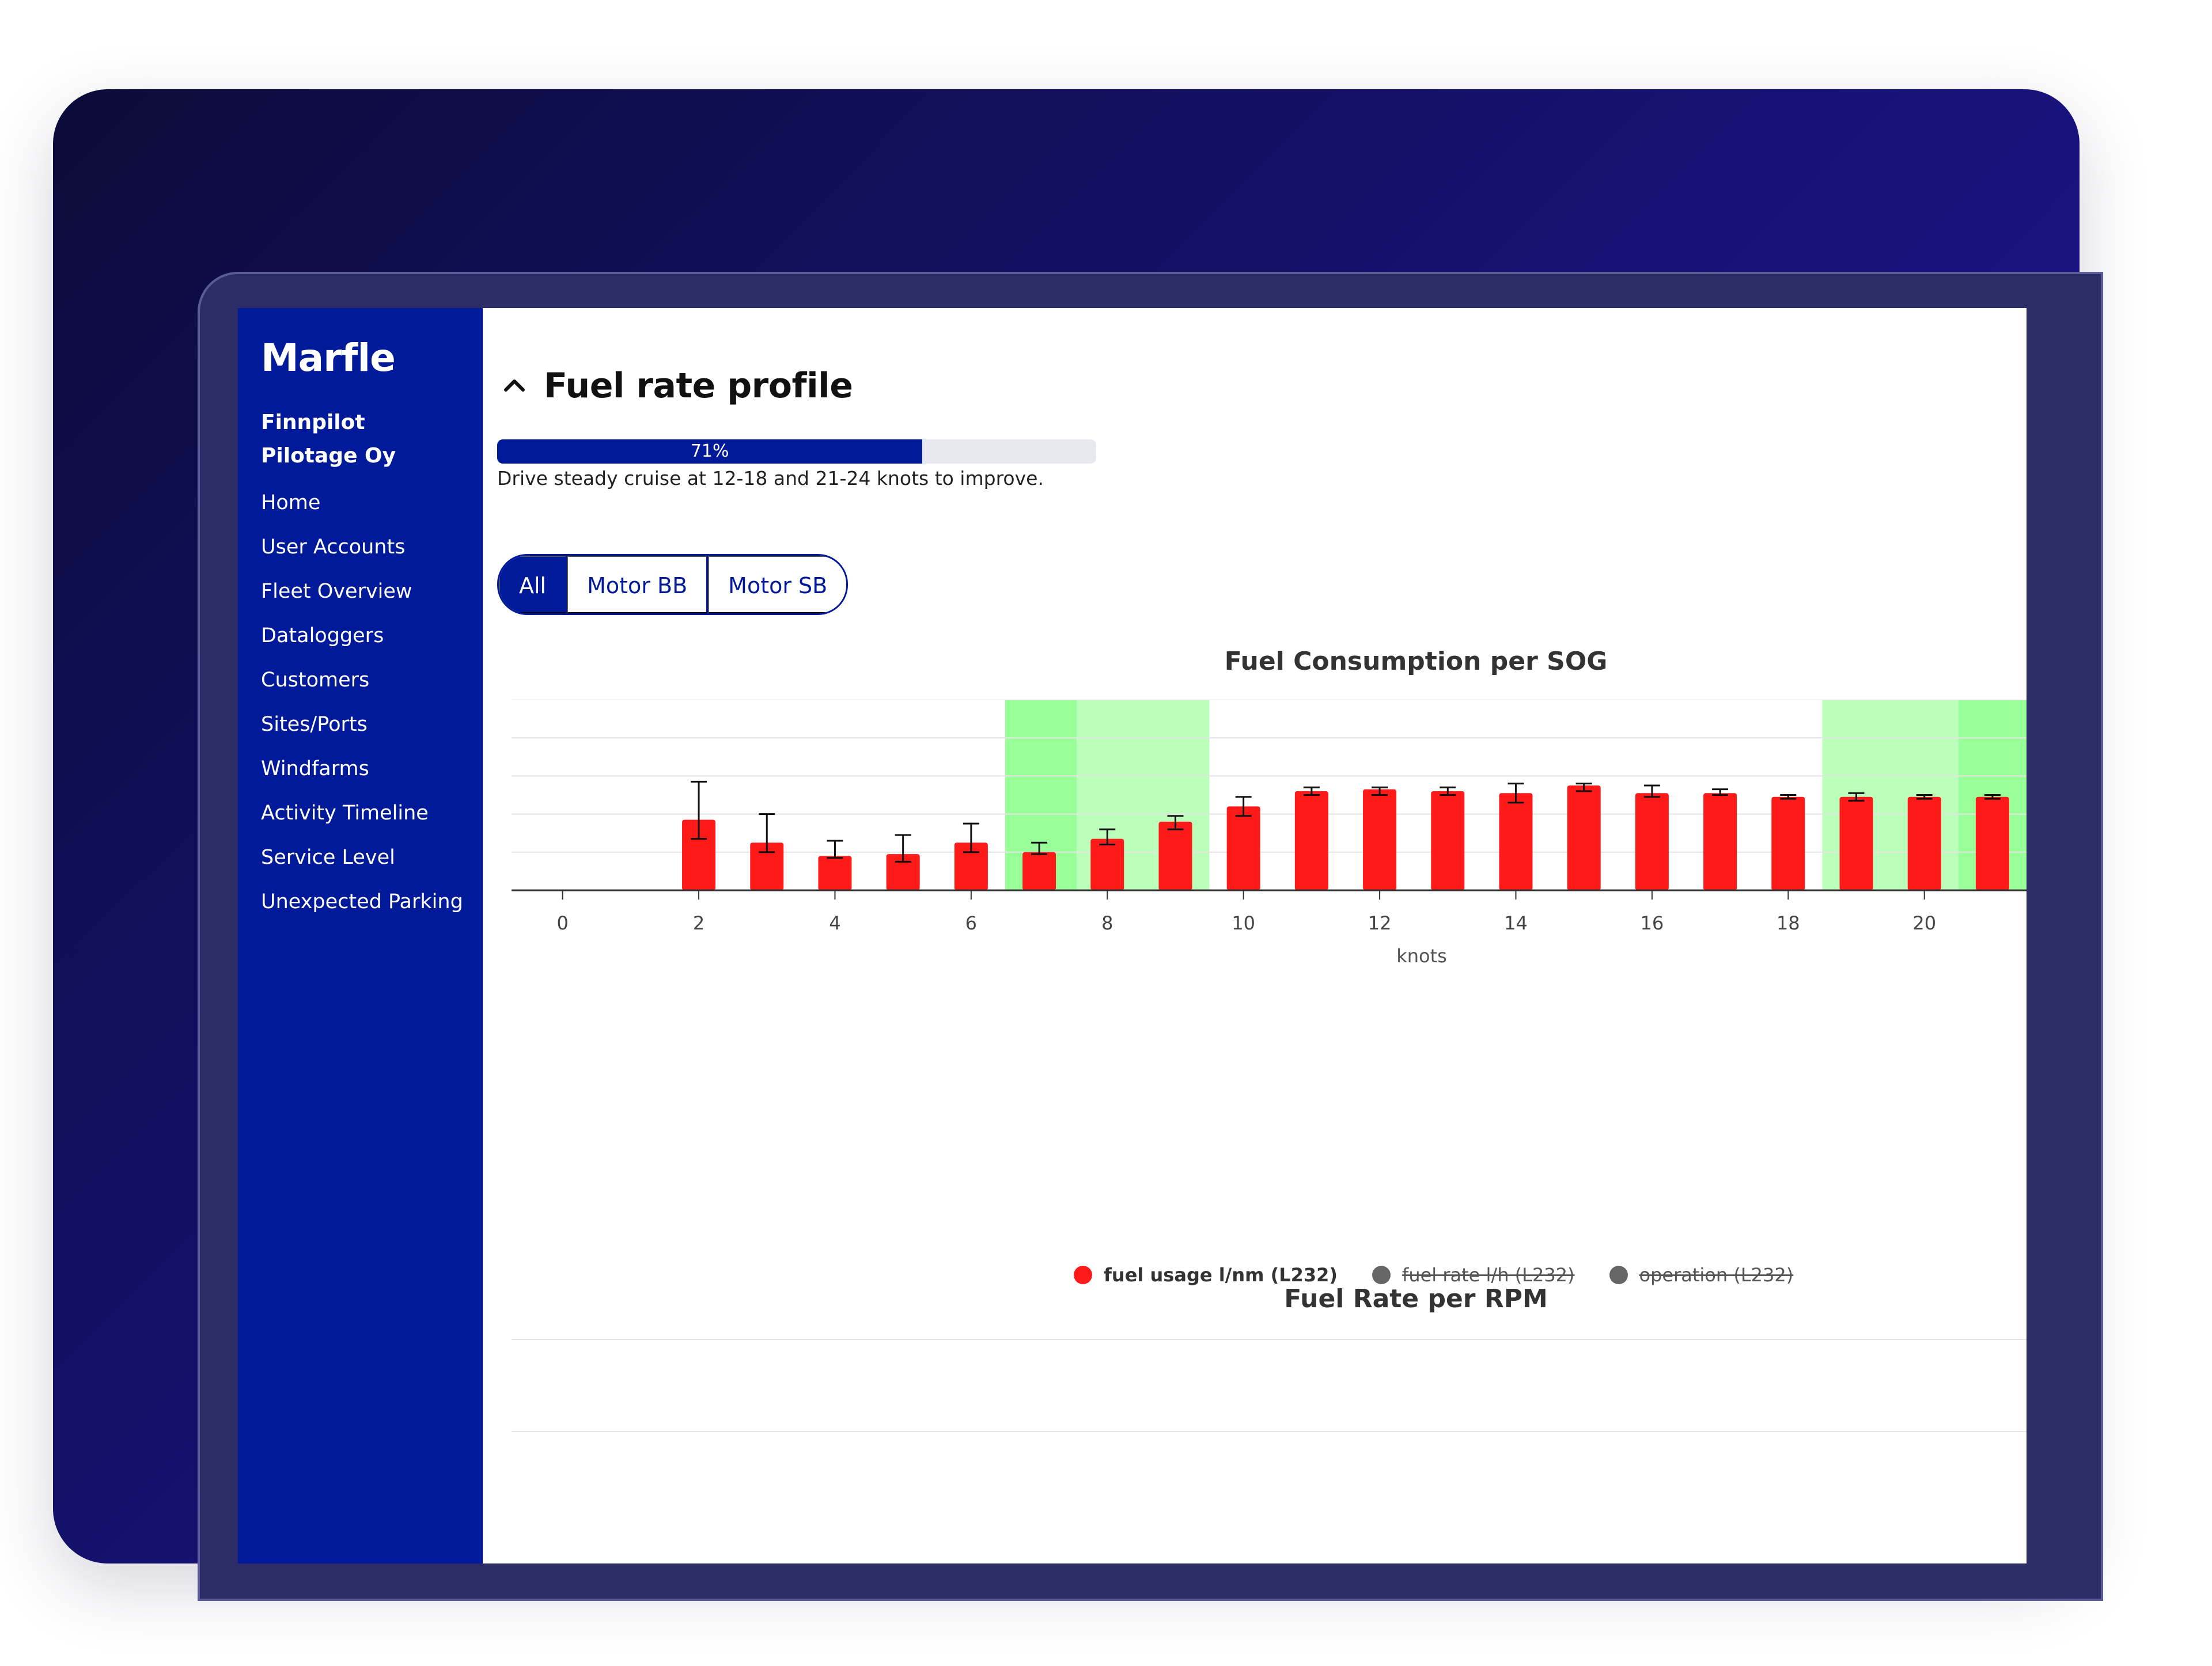  I want to click on x-tick-label: 16, so click(1652, 923).